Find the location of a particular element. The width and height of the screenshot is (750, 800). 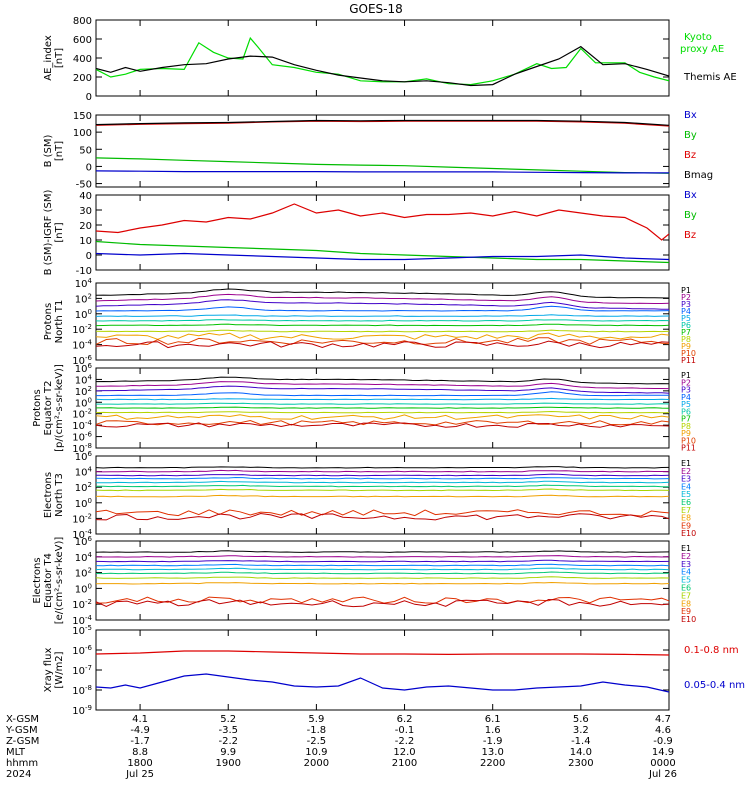

channel-label: P5 is located at coordinates (686, 318).